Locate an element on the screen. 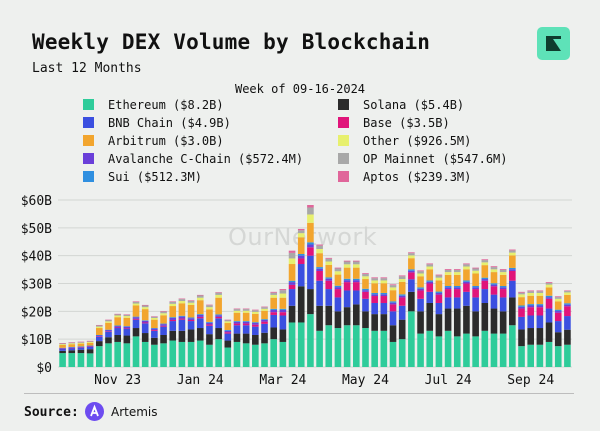 The height and width of the screenshot is (431, 600). source-name: Artemis is located at coordinates (134, 412).